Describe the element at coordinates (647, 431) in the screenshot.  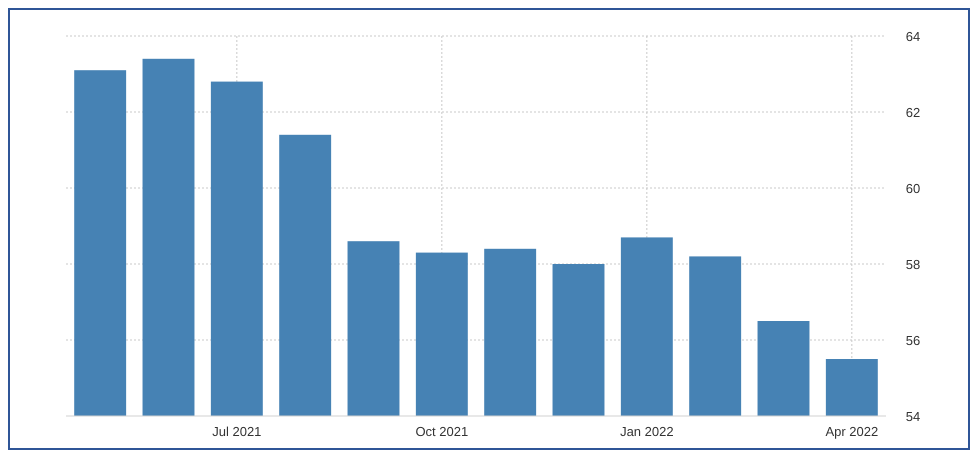
I see `x-tick-label: Jan 2022` at that location.